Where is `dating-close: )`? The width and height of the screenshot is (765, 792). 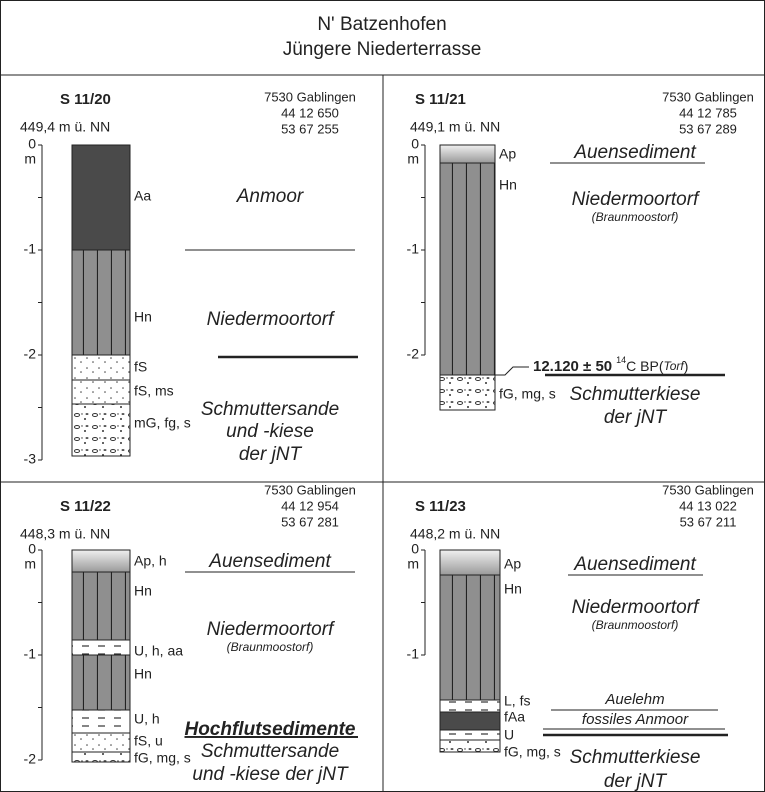
dating-close: ) is located at coordinates (686, 366).